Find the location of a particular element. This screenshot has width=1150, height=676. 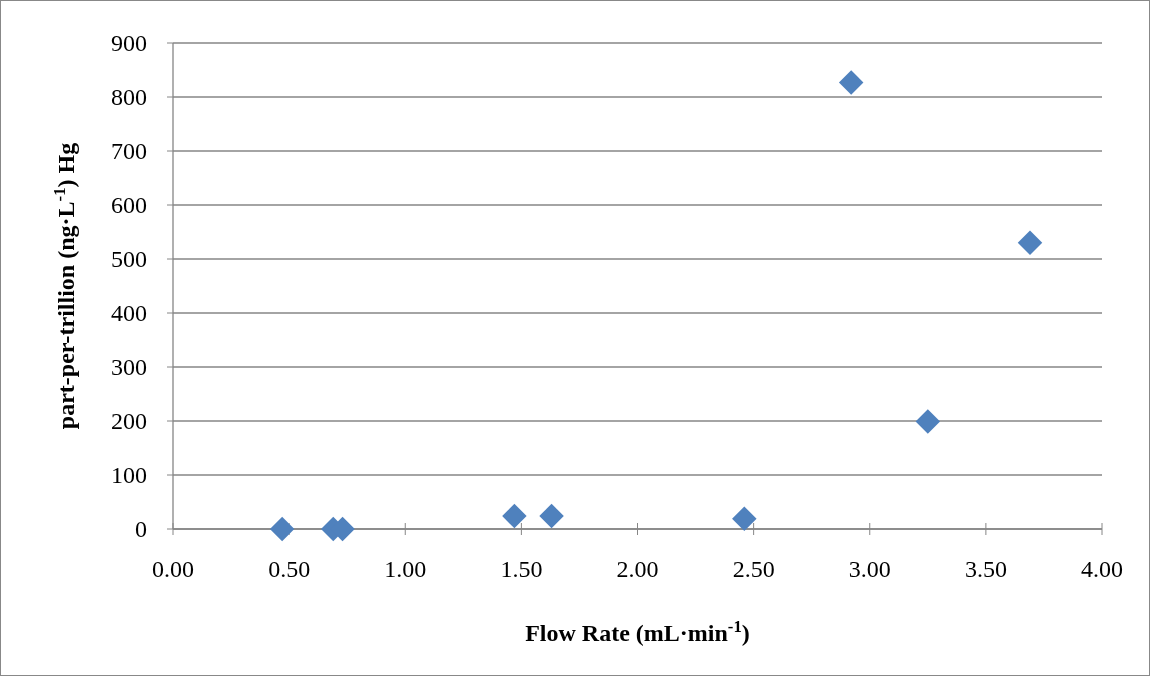

x-tick-label: 0.00 is located at coordinates (173, 569).